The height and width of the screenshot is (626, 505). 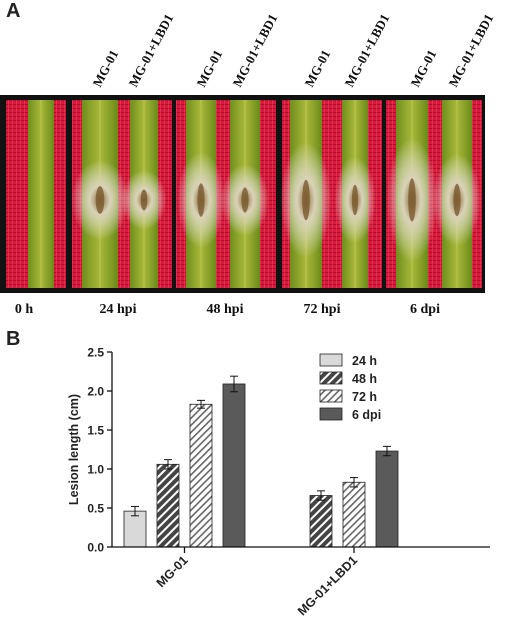 What do you see at coordinates (470, 50) in the screenshot?
I see `sample-label-7: MG-01+LBD1` at bounding box center [470, 50].